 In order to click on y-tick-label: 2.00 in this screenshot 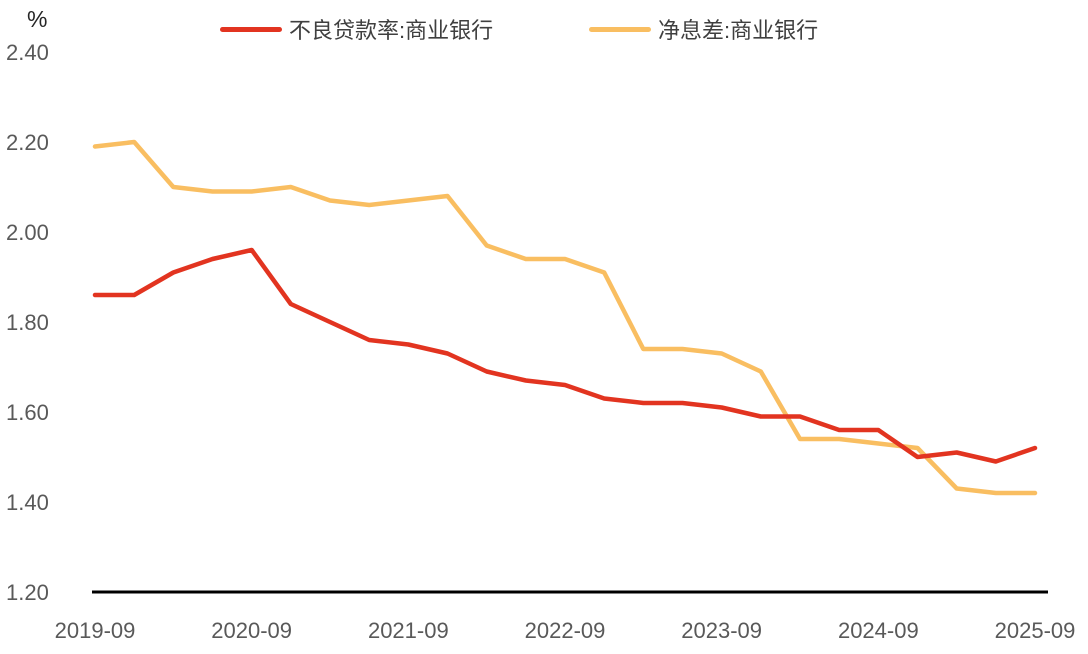, I will do `click(27, 232)`.